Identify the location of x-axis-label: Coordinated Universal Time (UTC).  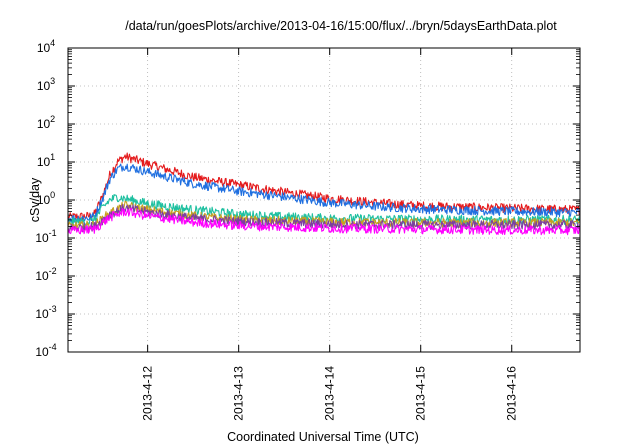
(323, 437).